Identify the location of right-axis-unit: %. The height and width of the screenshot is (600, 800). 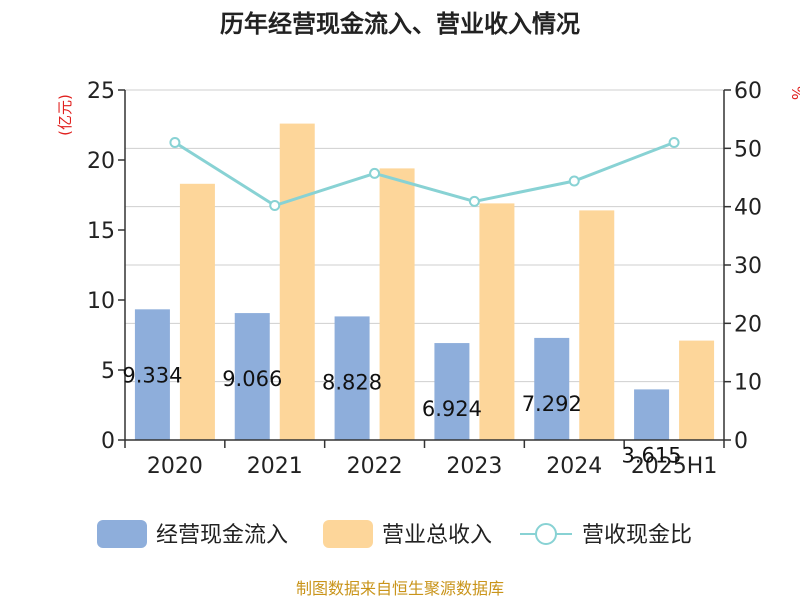
(794, 93).